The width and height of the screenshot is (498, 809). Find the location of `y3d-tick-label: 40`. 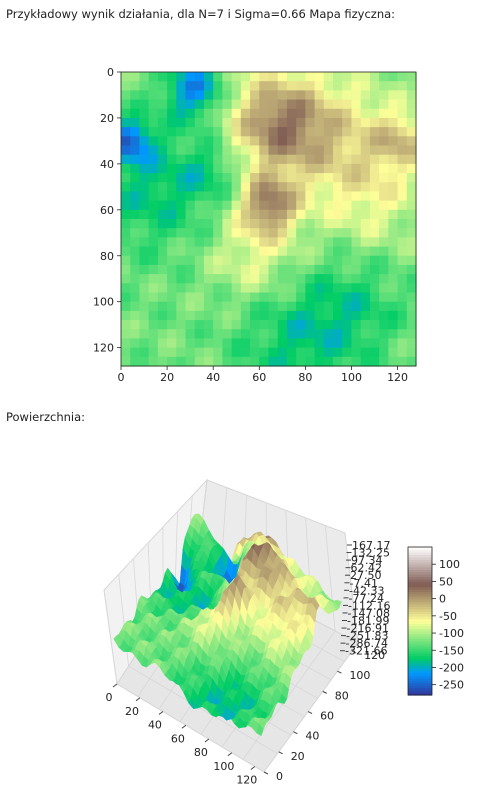

y3d-tick-label: 40 is located at coordinates (312, 736).